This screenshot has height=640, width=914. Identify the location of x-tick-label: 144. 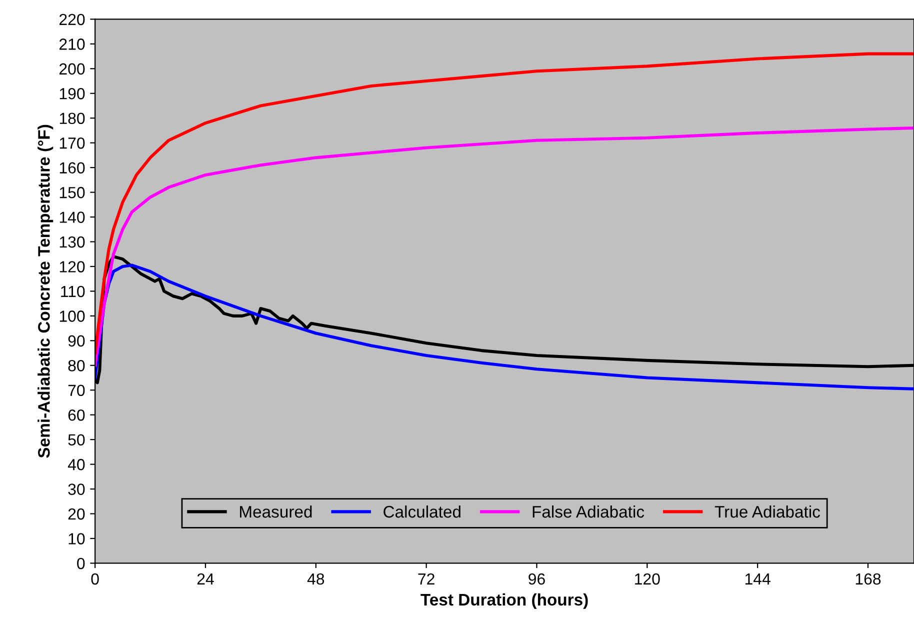
(757, 579).